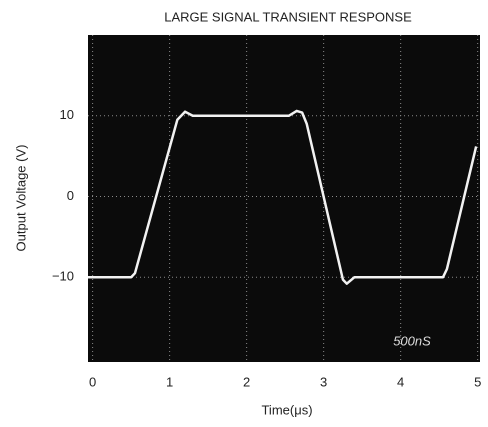 The image size is (488, 427). Describe the element at coordinates (67, 114) in the screenshot. I see `y-tick-label: 10` at that location.